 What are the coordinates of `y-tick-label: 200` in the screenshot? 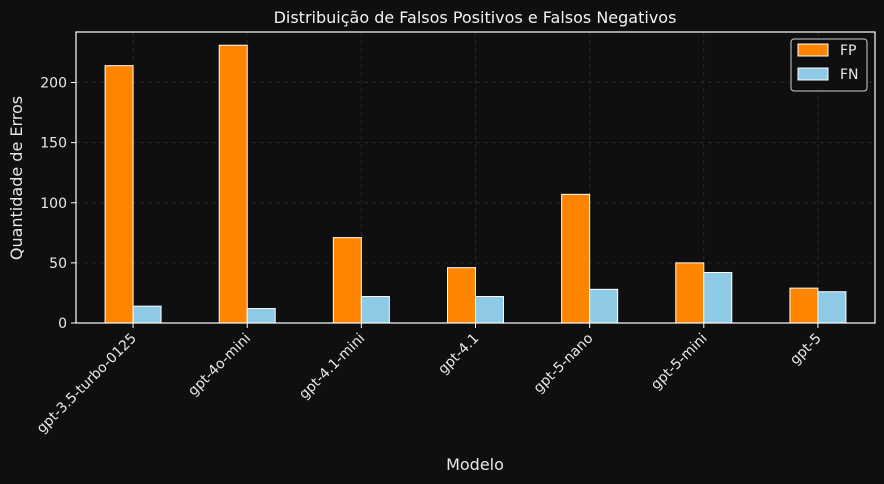 It's located at (53, 84).